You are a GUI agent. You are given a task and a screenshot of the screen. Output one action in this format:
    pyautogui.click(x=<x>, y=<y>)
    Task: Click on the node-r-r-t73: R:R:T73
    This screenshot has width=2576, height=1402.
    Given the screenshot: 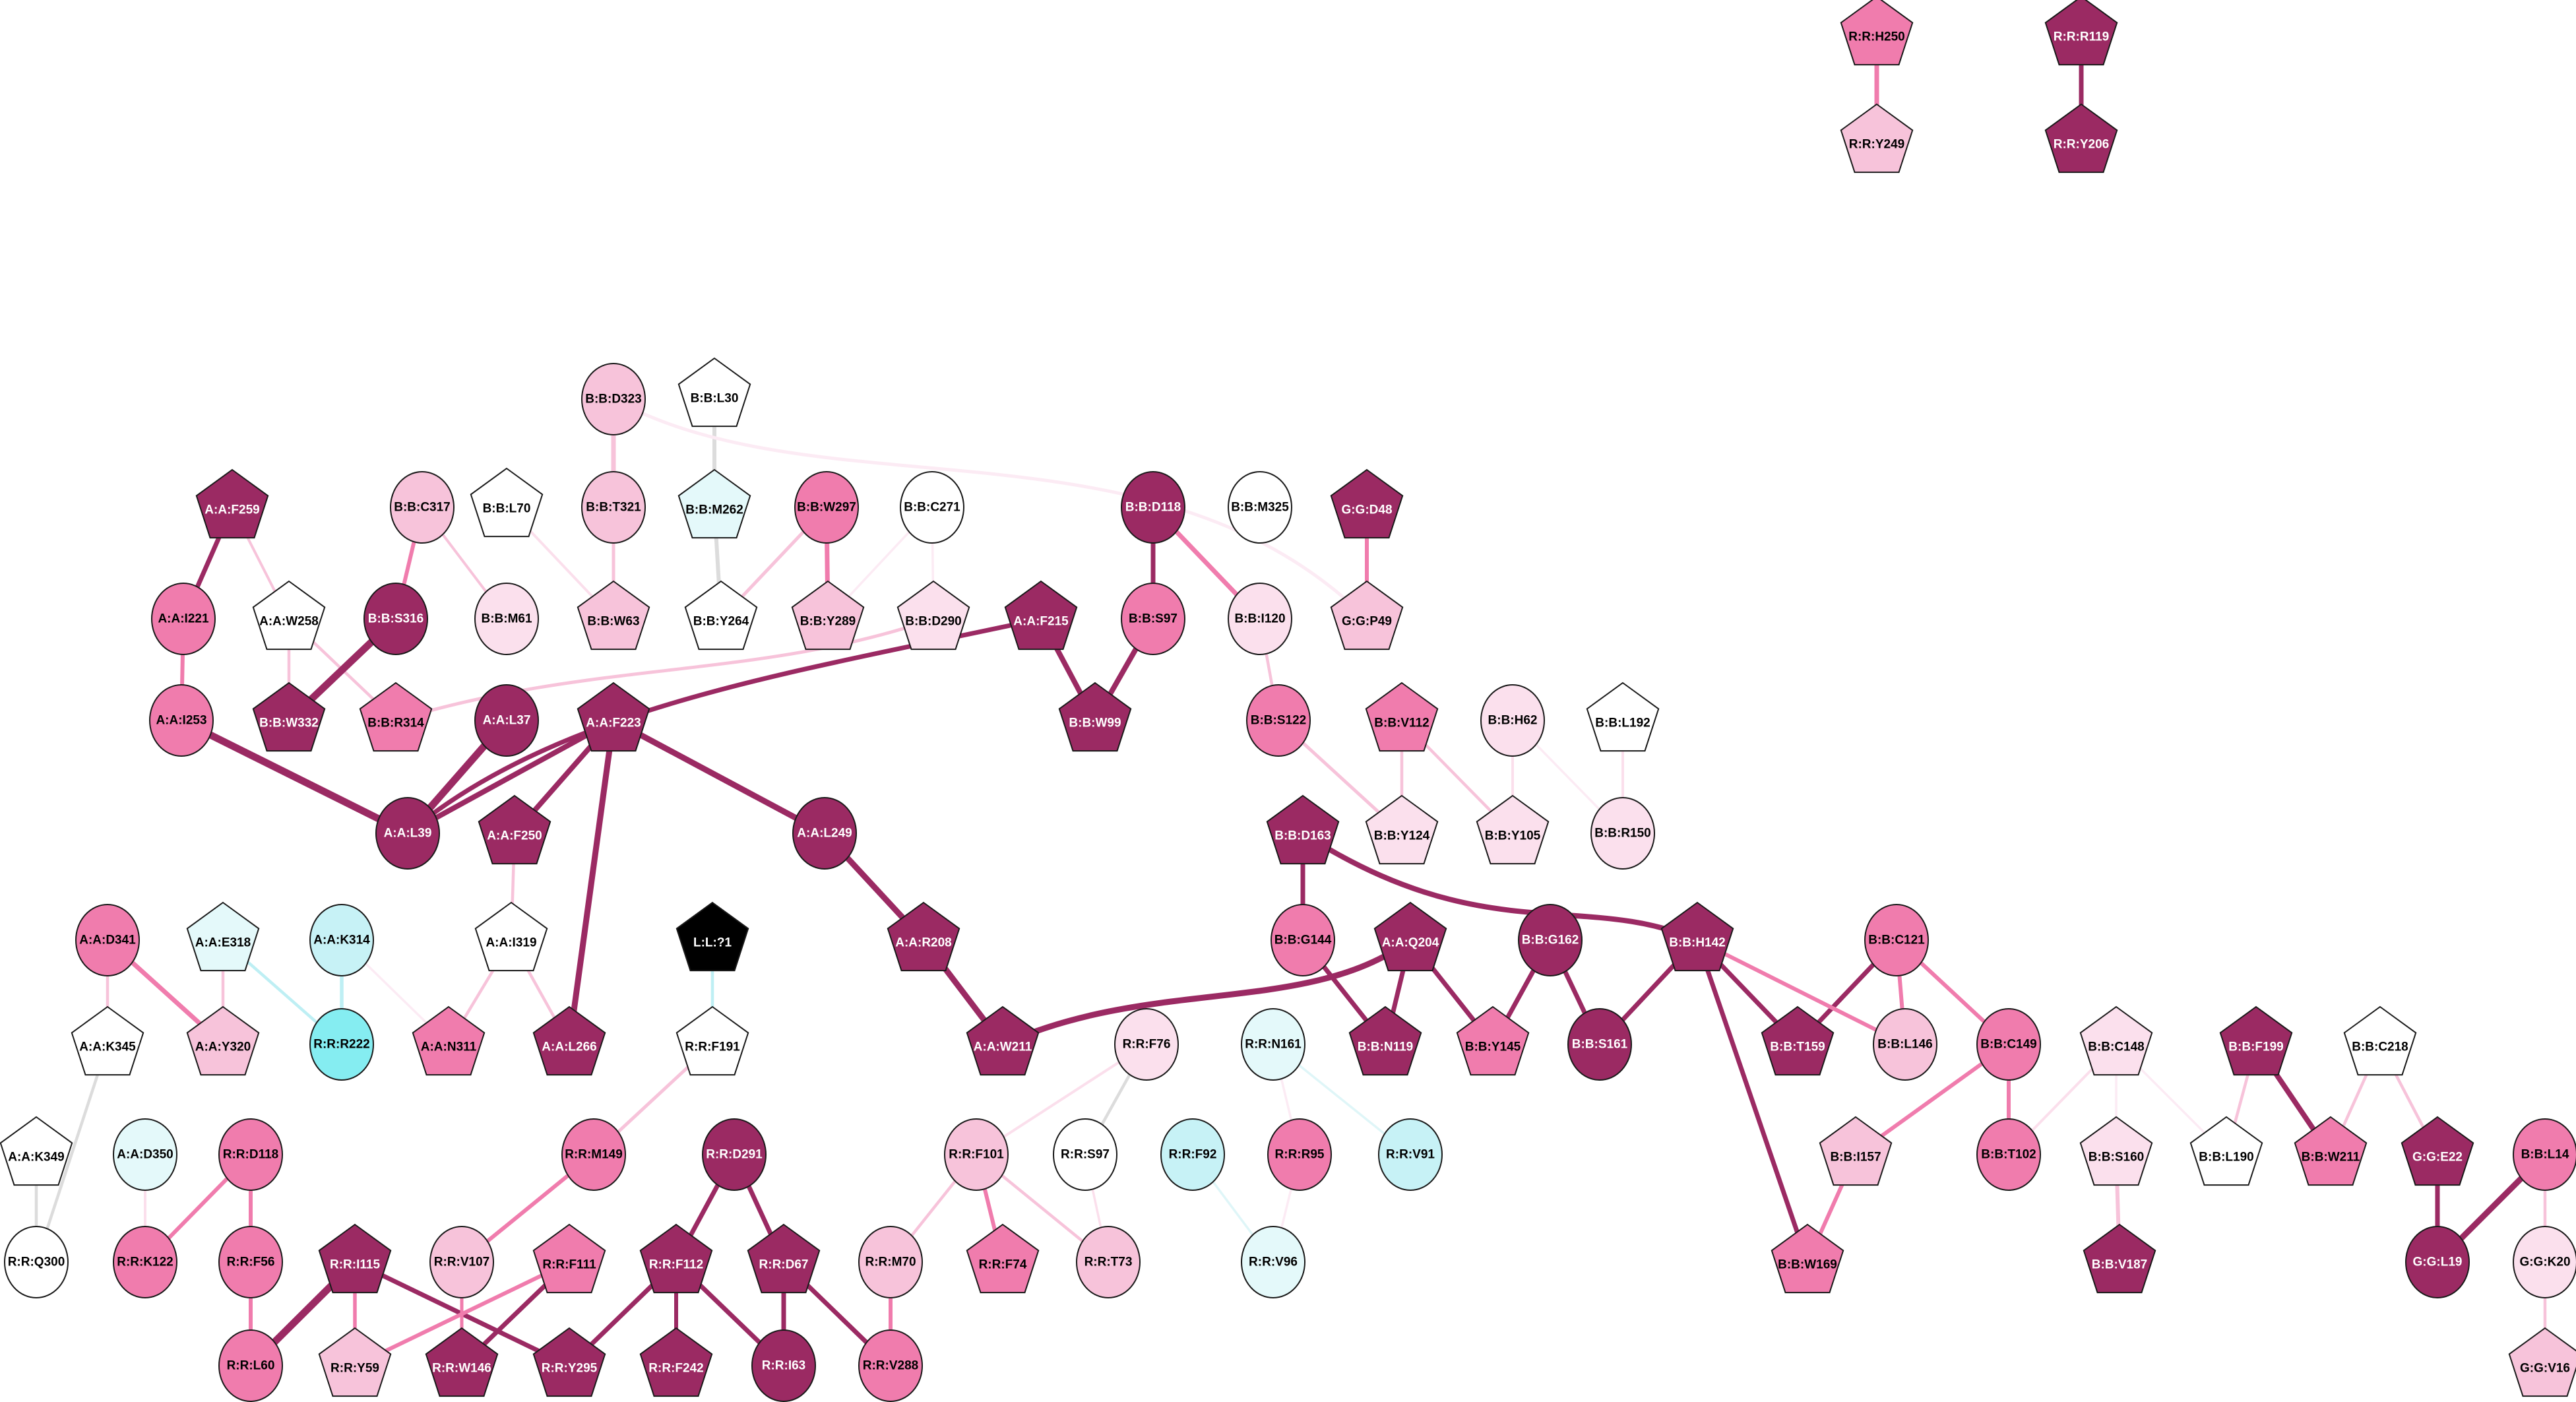 What is the action you would take?
    pyautogui.click(x=1108, y=1262)
    